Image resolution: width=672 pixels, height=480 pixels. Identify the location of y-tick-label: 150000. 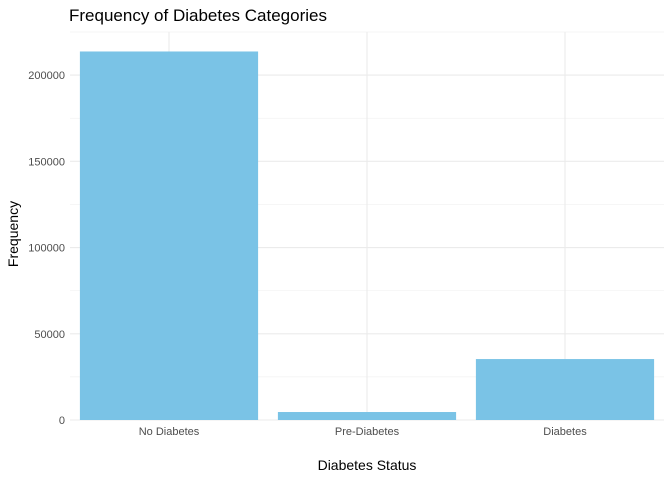
(46, 162).